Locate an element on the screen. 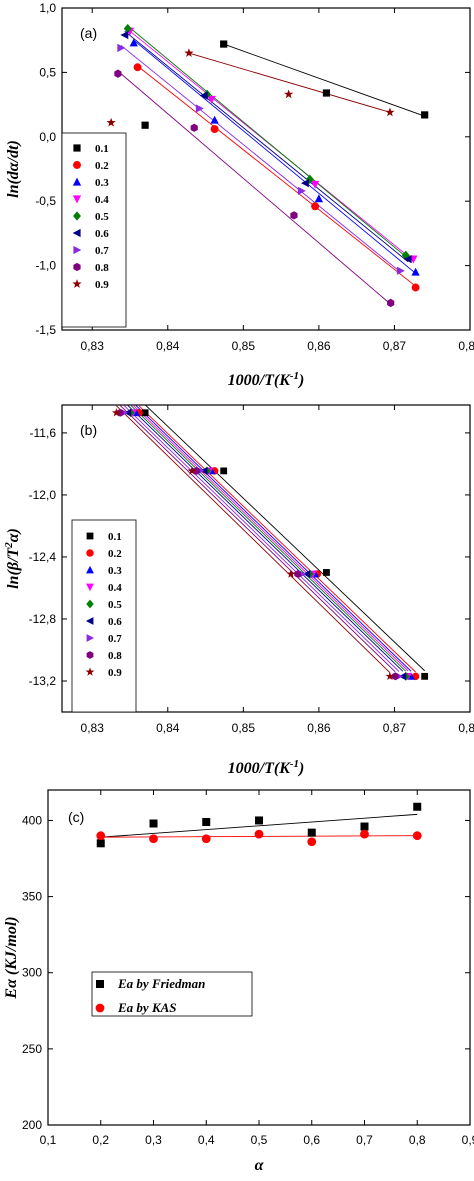 Image resolution: width=474 pixels, height=1181 pixels. legend-label-2: 0.3 is located at coordinates (102, 183).